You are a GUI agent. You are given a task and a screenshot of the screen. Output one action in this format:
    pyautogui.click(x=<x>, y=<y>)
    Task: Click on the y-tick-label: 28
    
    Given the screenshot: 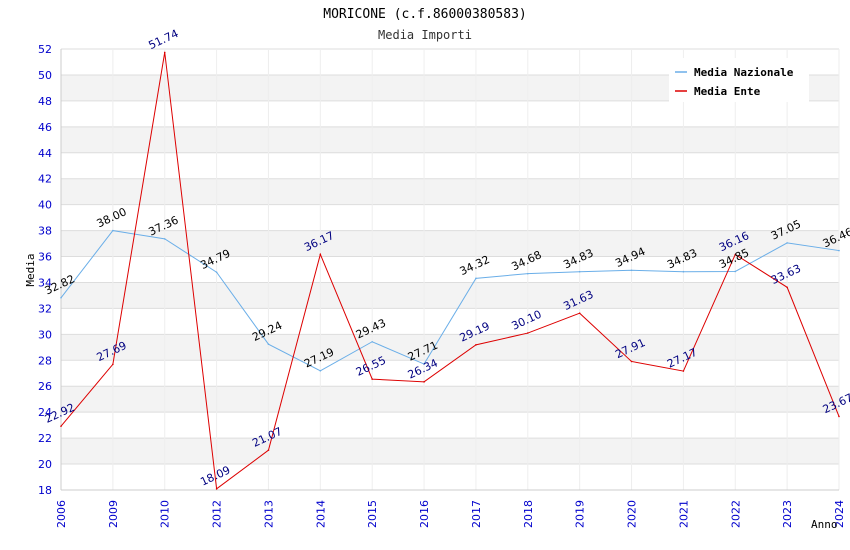 What is the action you would take?
    pyautogui.click(x=45, y=360)
    